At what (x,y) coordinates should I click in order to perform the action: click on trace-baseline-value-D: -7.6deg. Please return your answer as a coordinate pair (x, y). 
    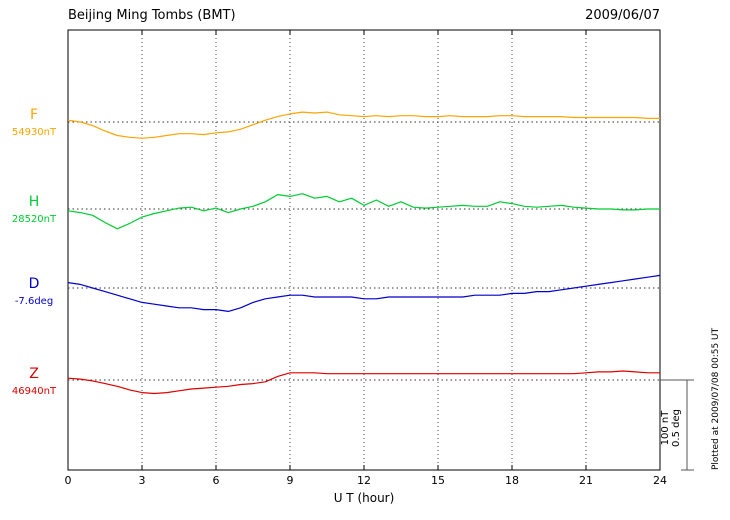
    Looking at the image, I should click on (34, 301).